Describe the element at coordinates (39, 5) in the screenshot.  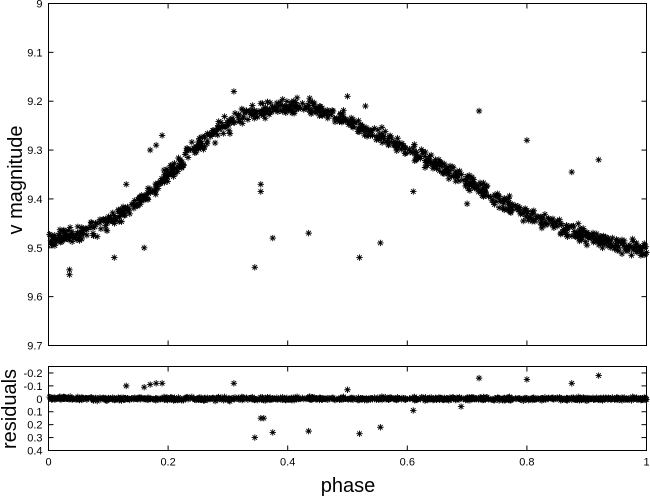
I see `magnitude-ytick-label: 9` at that location.